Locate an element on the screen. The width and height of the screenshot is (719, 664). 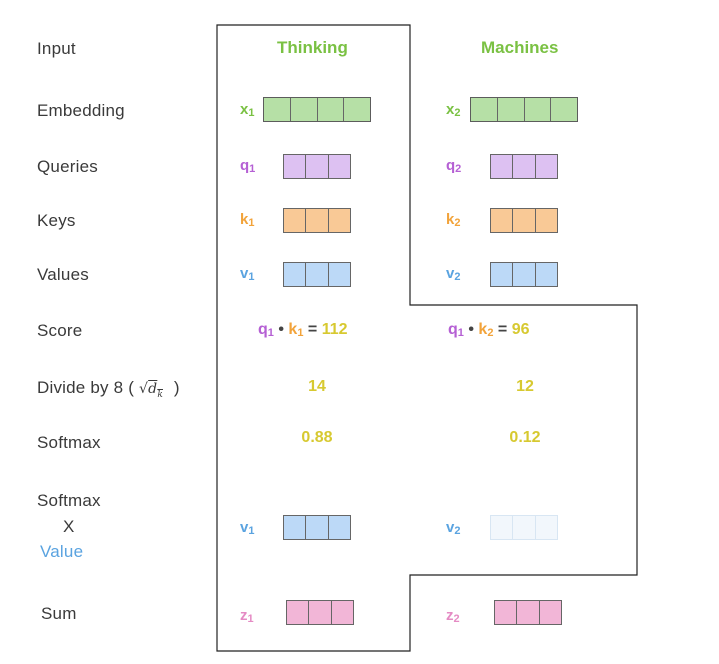
weighted-value-vector-v2 is located at coordinates (524, 527).